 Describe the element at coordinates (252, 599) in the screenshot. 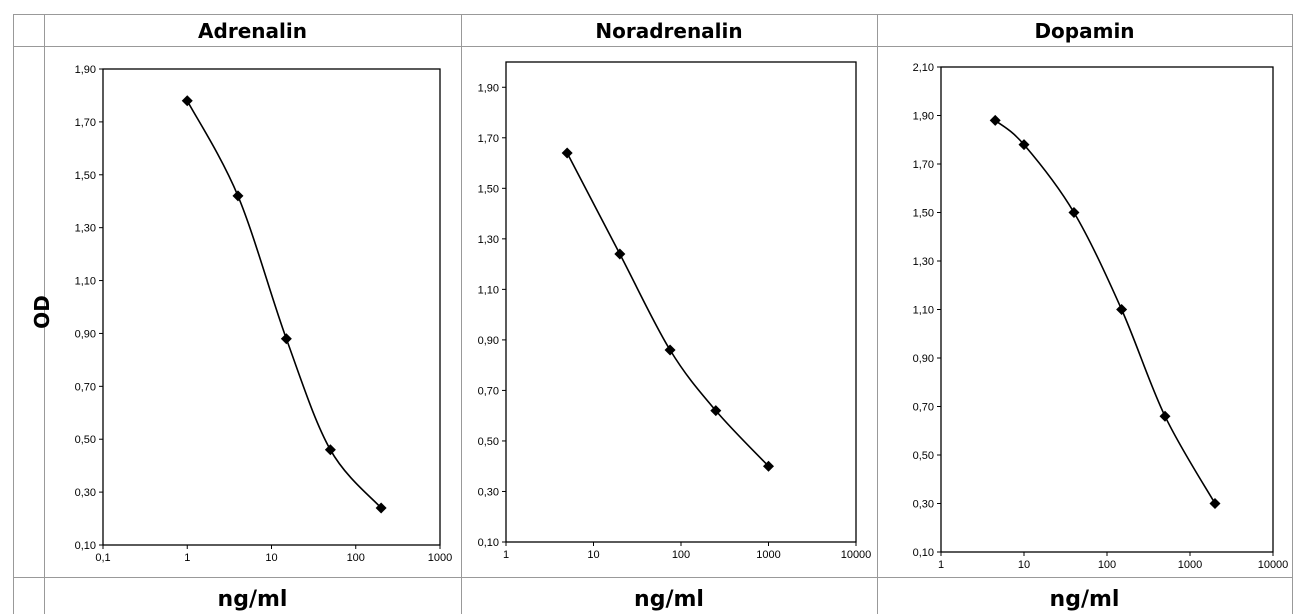

I see `x-axis-label-adrenalin: ng/ml` at that location.